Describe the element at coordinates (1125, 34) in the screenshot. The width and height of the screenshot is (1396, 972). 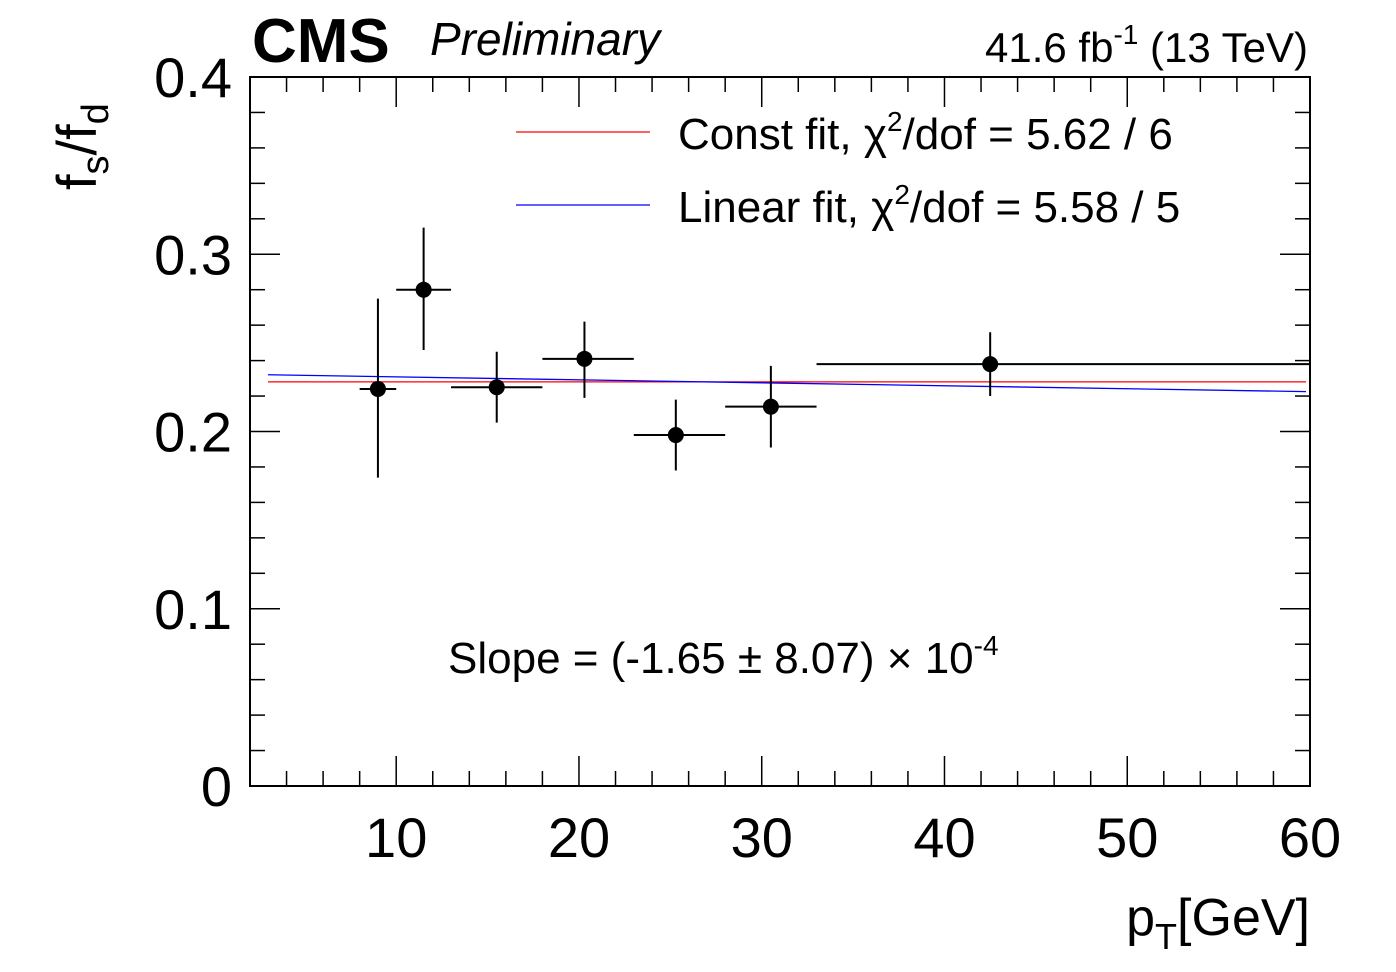
I see `luminosity-exponent: -1` at that location.